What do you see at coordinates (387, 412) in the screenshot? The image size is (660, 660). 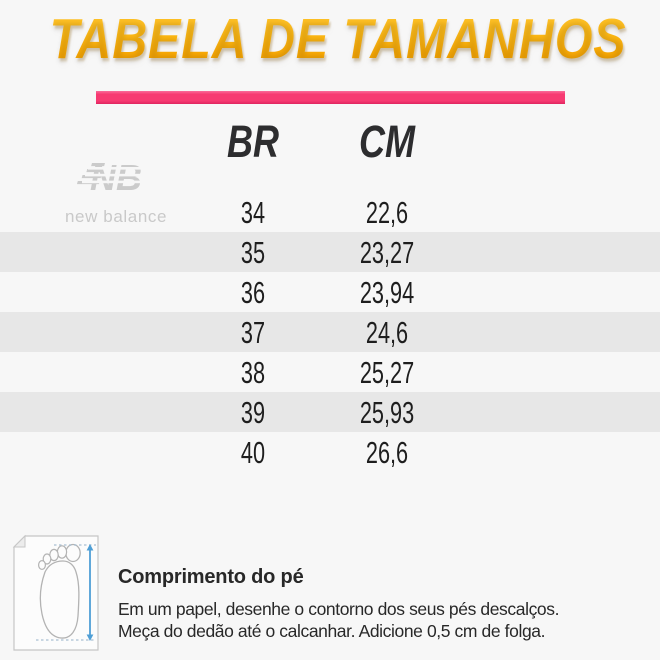 I see `cell-cm-length: 25,93` at bounding box center [387, 412].